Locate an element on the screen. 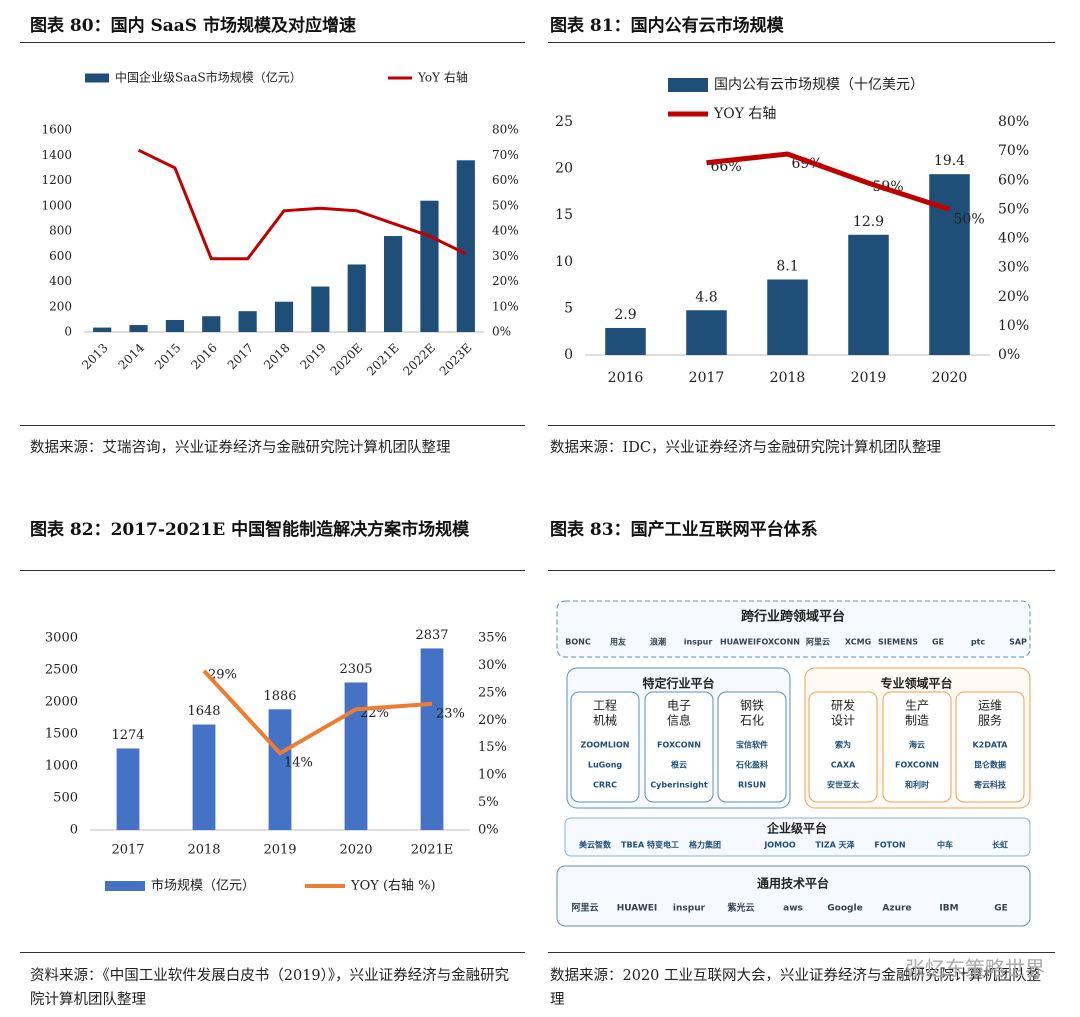 The width and height of the screenshot is (1080, 1017). y2-tick-label: 60% is located at coordinates (505, 180).